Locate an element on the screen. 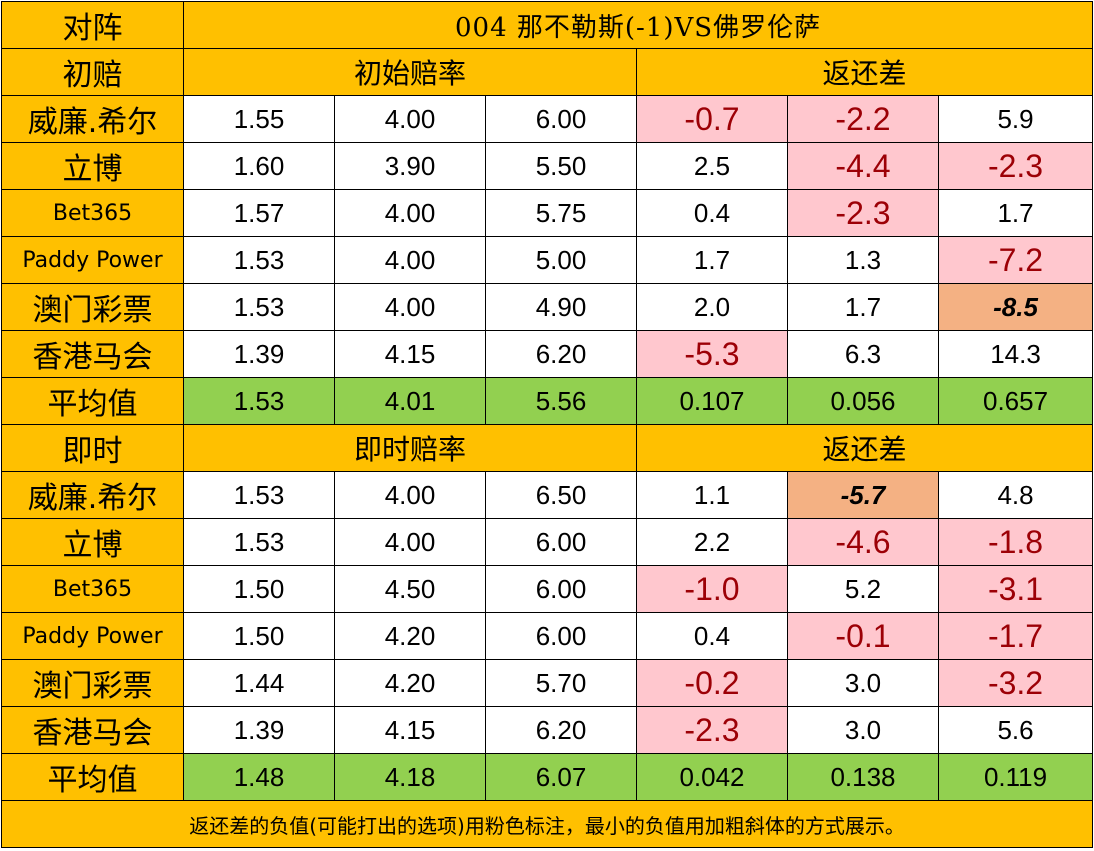  odds-cell: 1.55 is located at coordinates (259, 119).